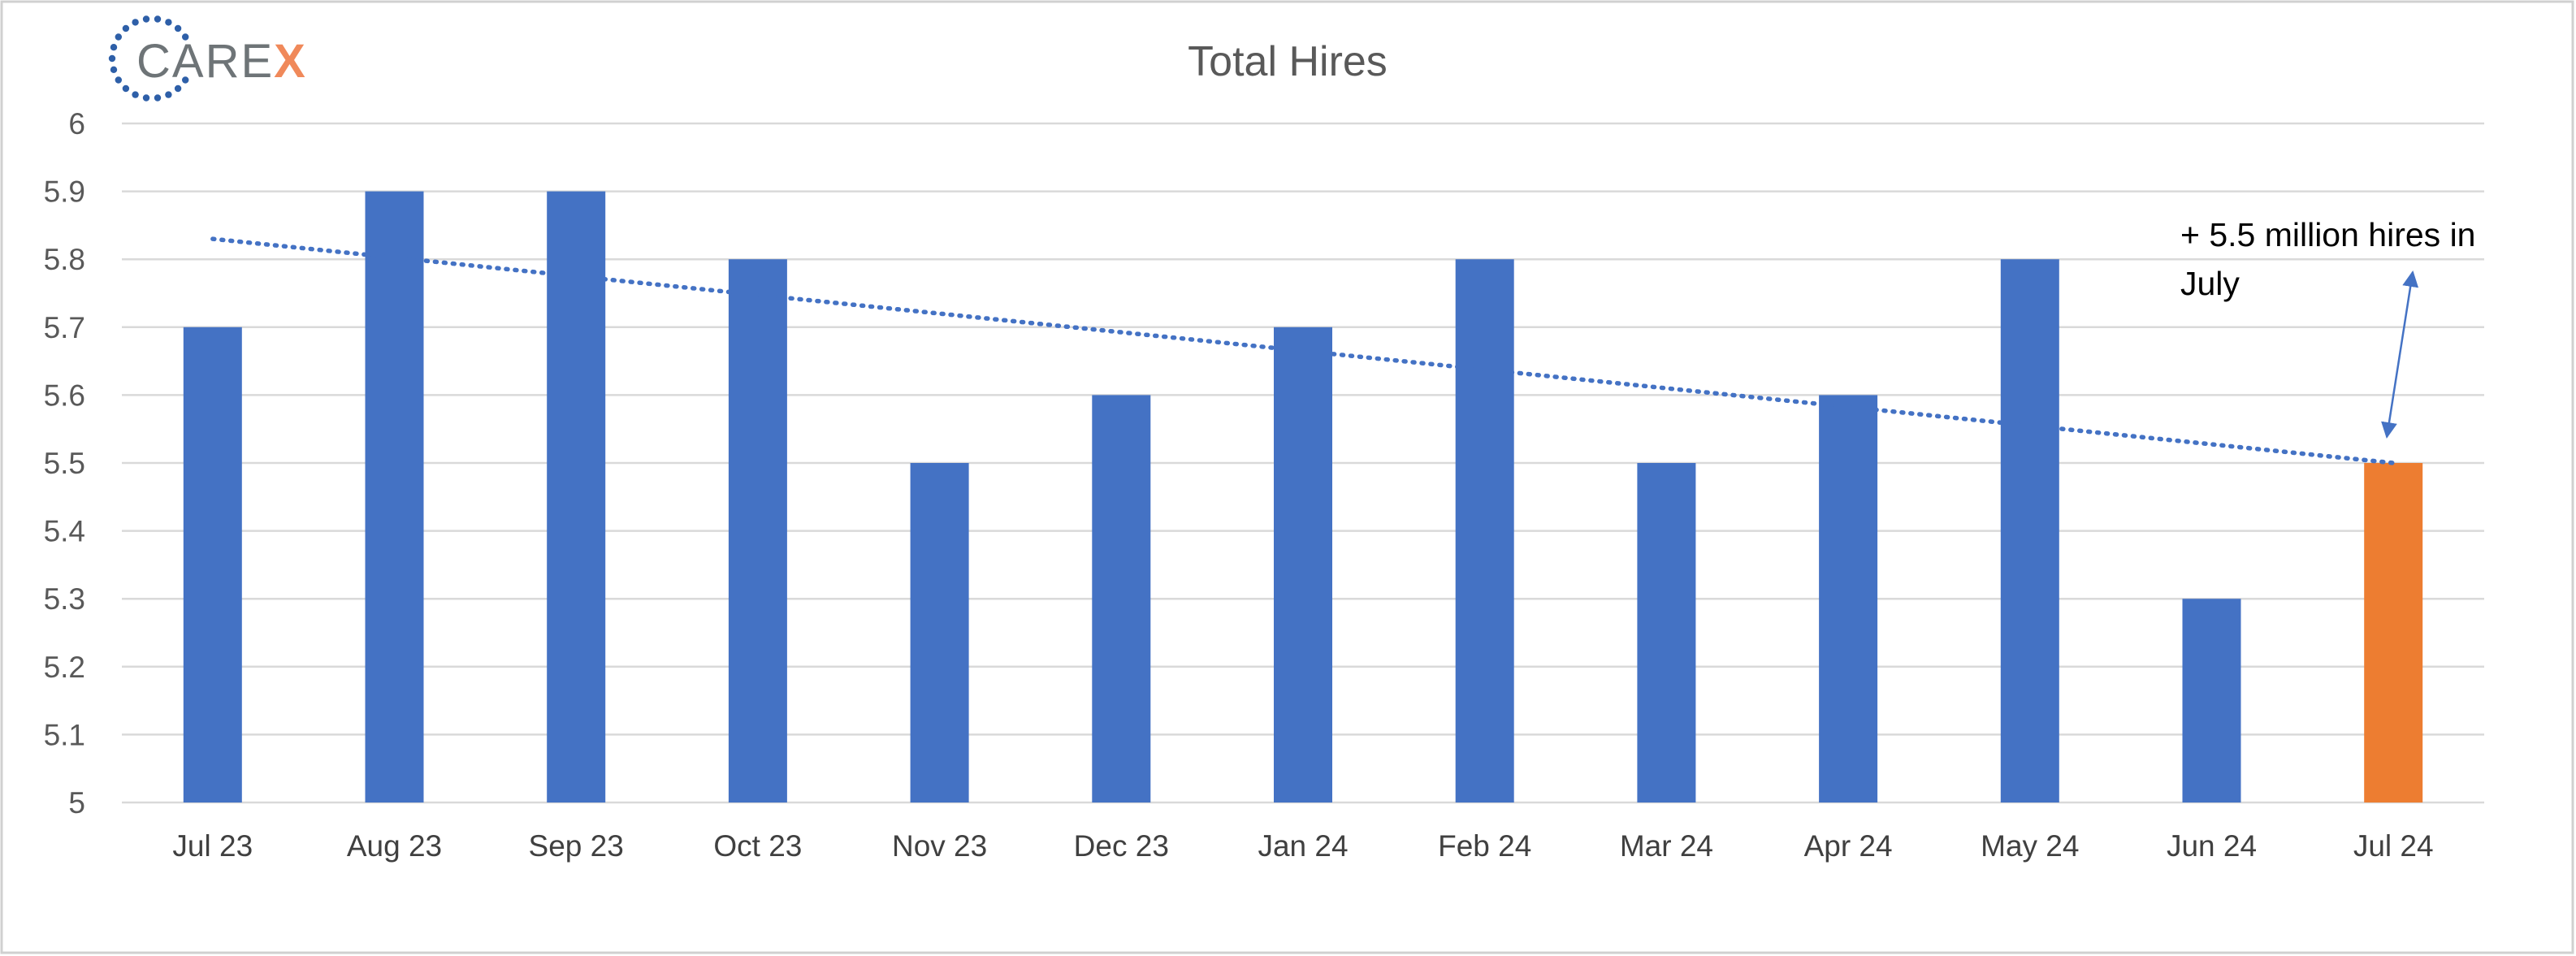  Describe the element at coordinates (576, 846) in the screenshot. I see `x-tick-label: Sep 23` at that location.